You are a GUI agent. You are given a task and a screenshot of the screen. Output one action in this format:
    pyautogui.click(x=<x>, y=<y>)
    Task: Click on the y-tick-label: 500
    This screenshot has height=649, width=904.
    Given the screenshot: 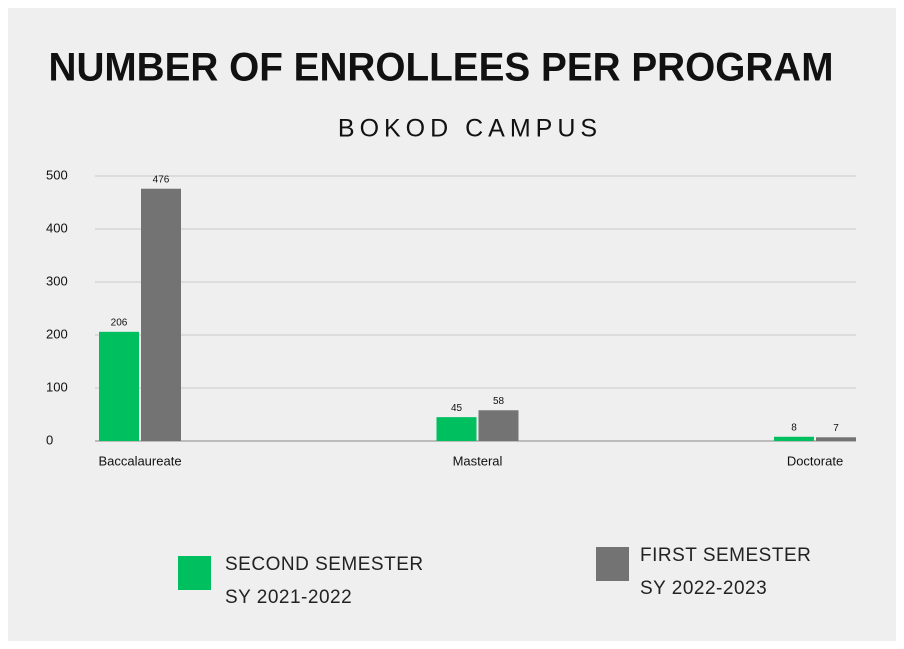 What is the action you would take?
    pyautogui.click(x=57, y=174)
    